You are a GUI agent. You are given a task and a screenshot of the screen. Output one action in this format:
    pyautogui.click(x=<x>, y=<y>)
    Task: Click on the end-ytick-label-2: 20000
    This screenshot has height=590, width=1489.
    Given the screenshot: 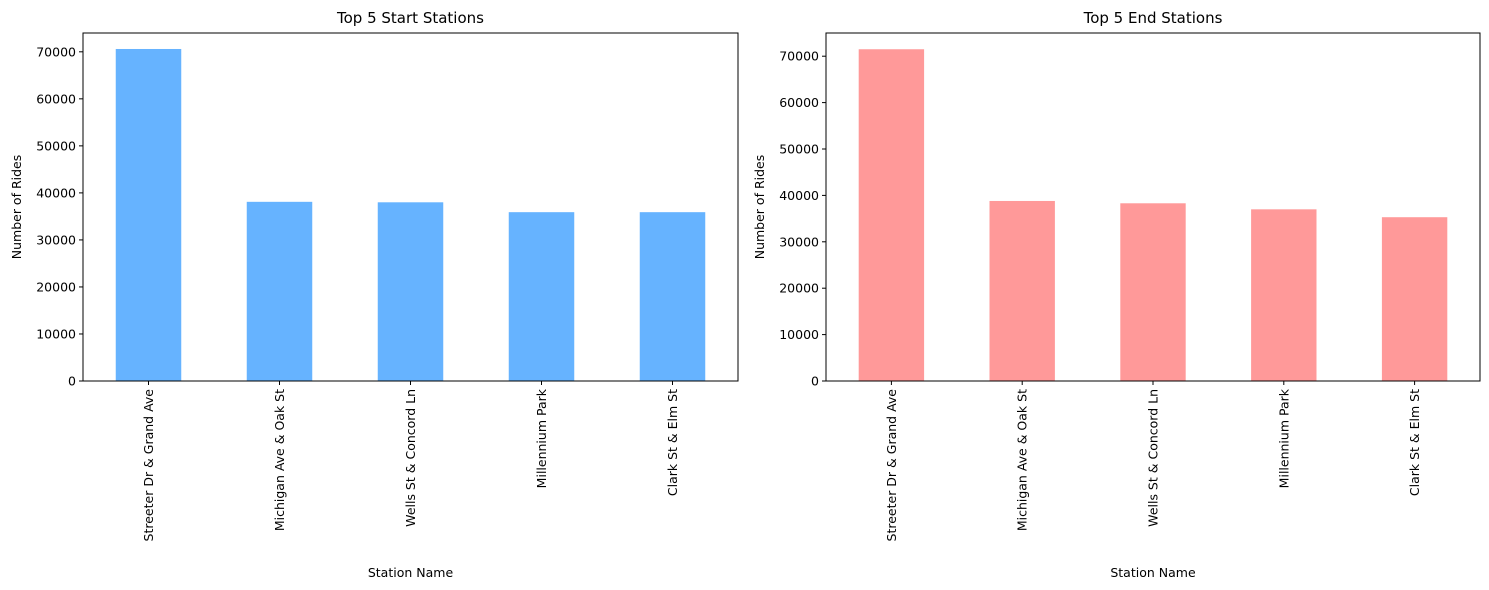 What is the action you would take?
    pyautogui.click(x=799, y=288)
    